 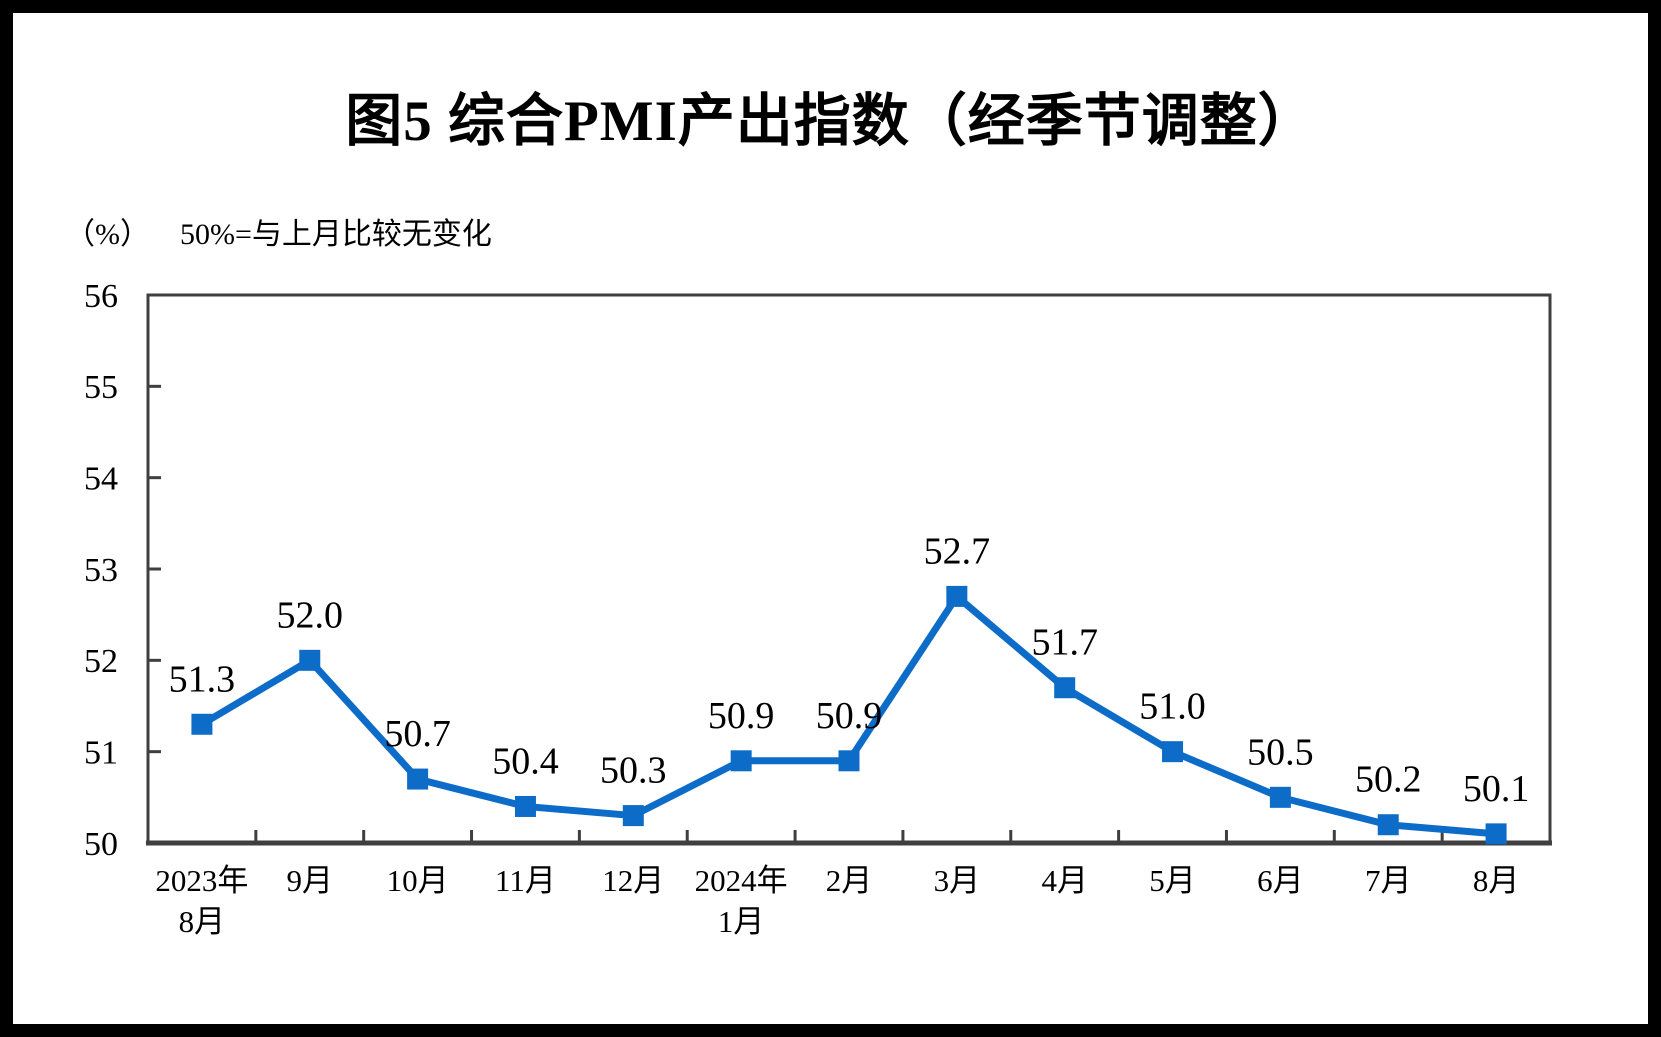 What do you see at coordinates (310, 880) in the screenshot?
I see `x-axis-category-label: 9月` at bounding box center [310, 880].